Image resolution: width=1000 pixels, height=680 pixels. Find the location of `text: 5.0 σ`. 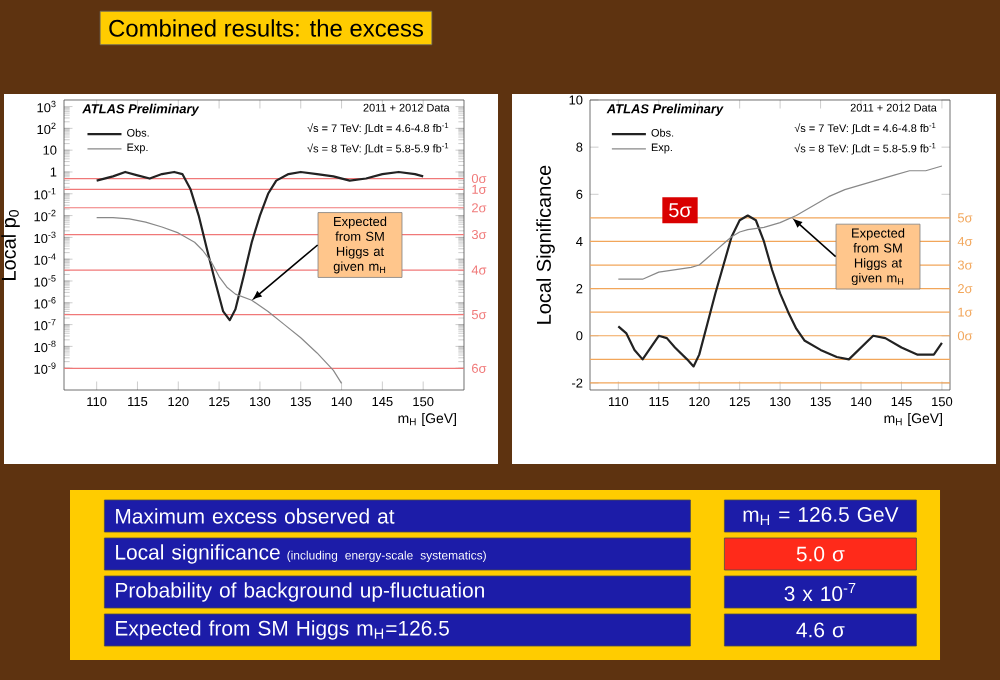

text: 5.0 σ is located at coordinates (820, 554).